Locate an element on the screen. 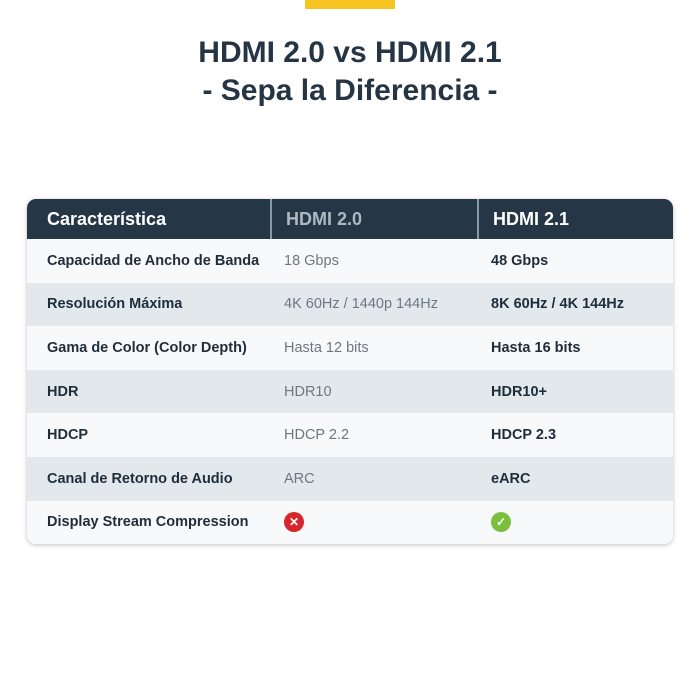 The height and width of the screenshot is (700, 700). feature-cell: Canal de Retorno de Audio is located at coordinates (140, 478).